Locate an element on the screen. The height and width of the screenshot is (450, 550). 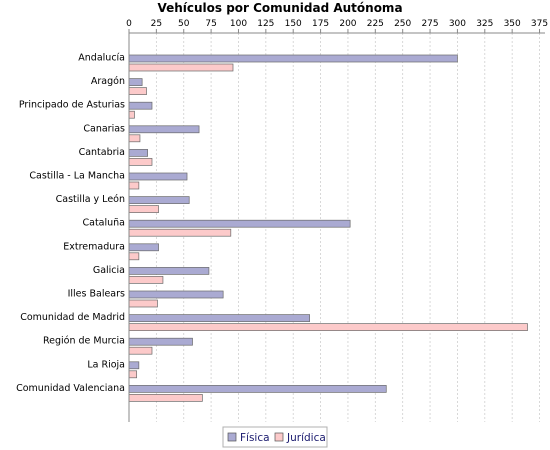
x-tick-label: 125 is located at coordinates (265, 24).